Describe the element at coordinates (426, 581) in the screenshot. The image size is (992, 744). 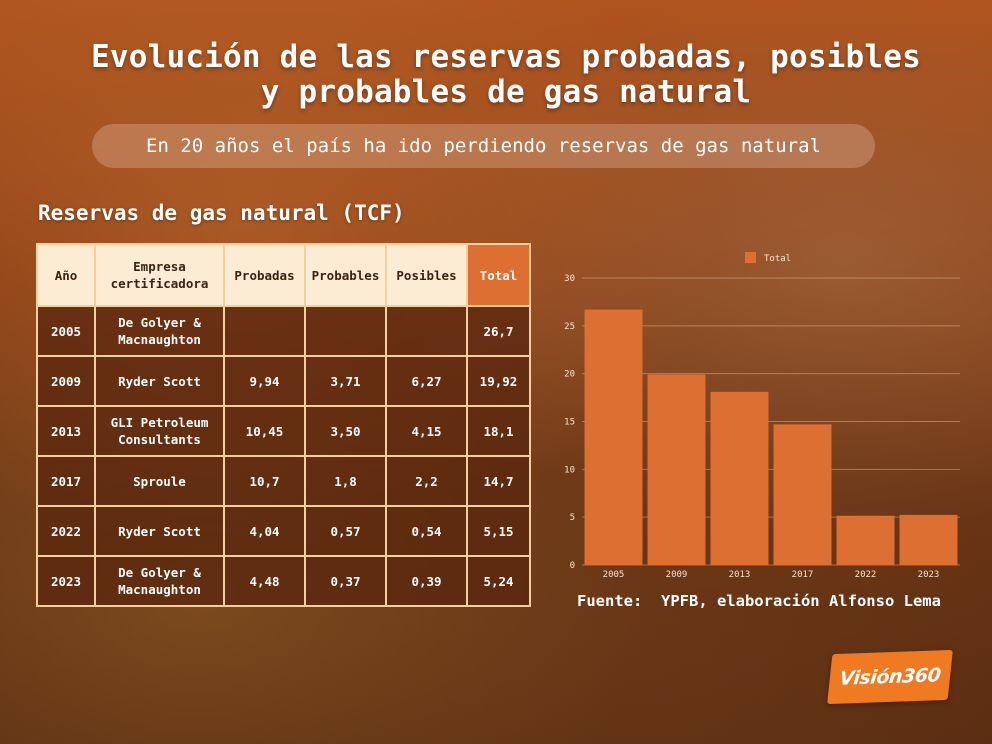
I see `cell-posibles: 0,39` at that location.